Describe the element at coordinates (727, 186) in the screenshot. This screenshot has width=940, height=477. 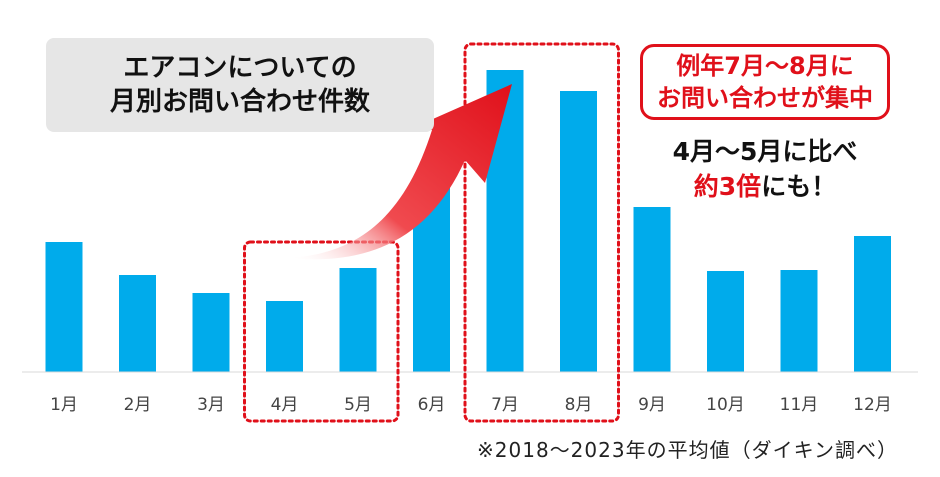
I see `note-highlight: 約3倍` at that location.